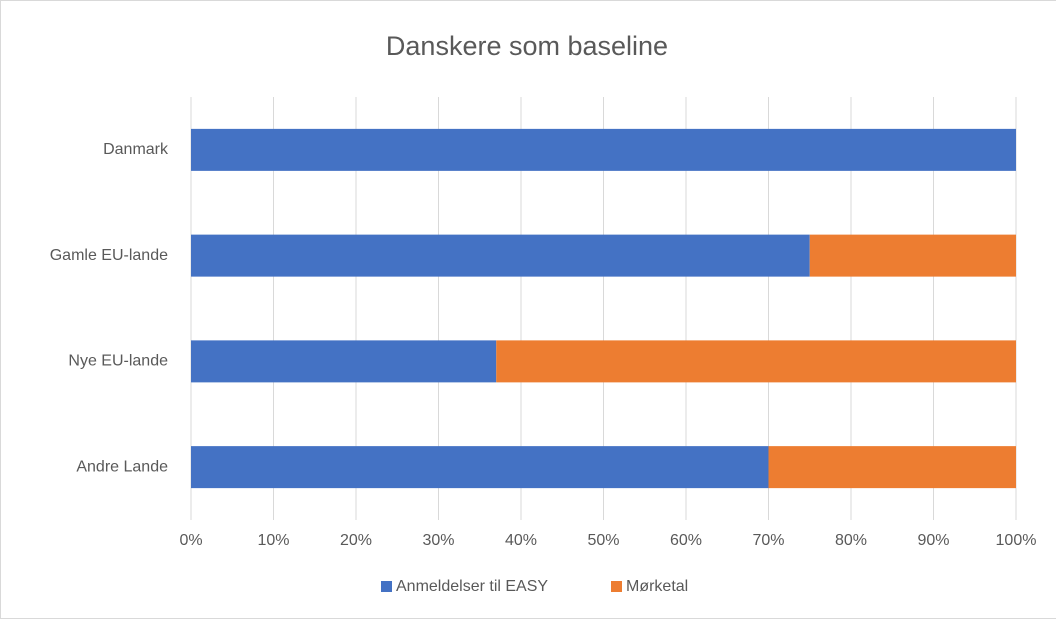 The height and width of the screenshot is (619, 1056). What do you see at coordinates (657, 586) in the screenshot?
I see `legend-label: Mørketal` at bounding box center [657, 586].